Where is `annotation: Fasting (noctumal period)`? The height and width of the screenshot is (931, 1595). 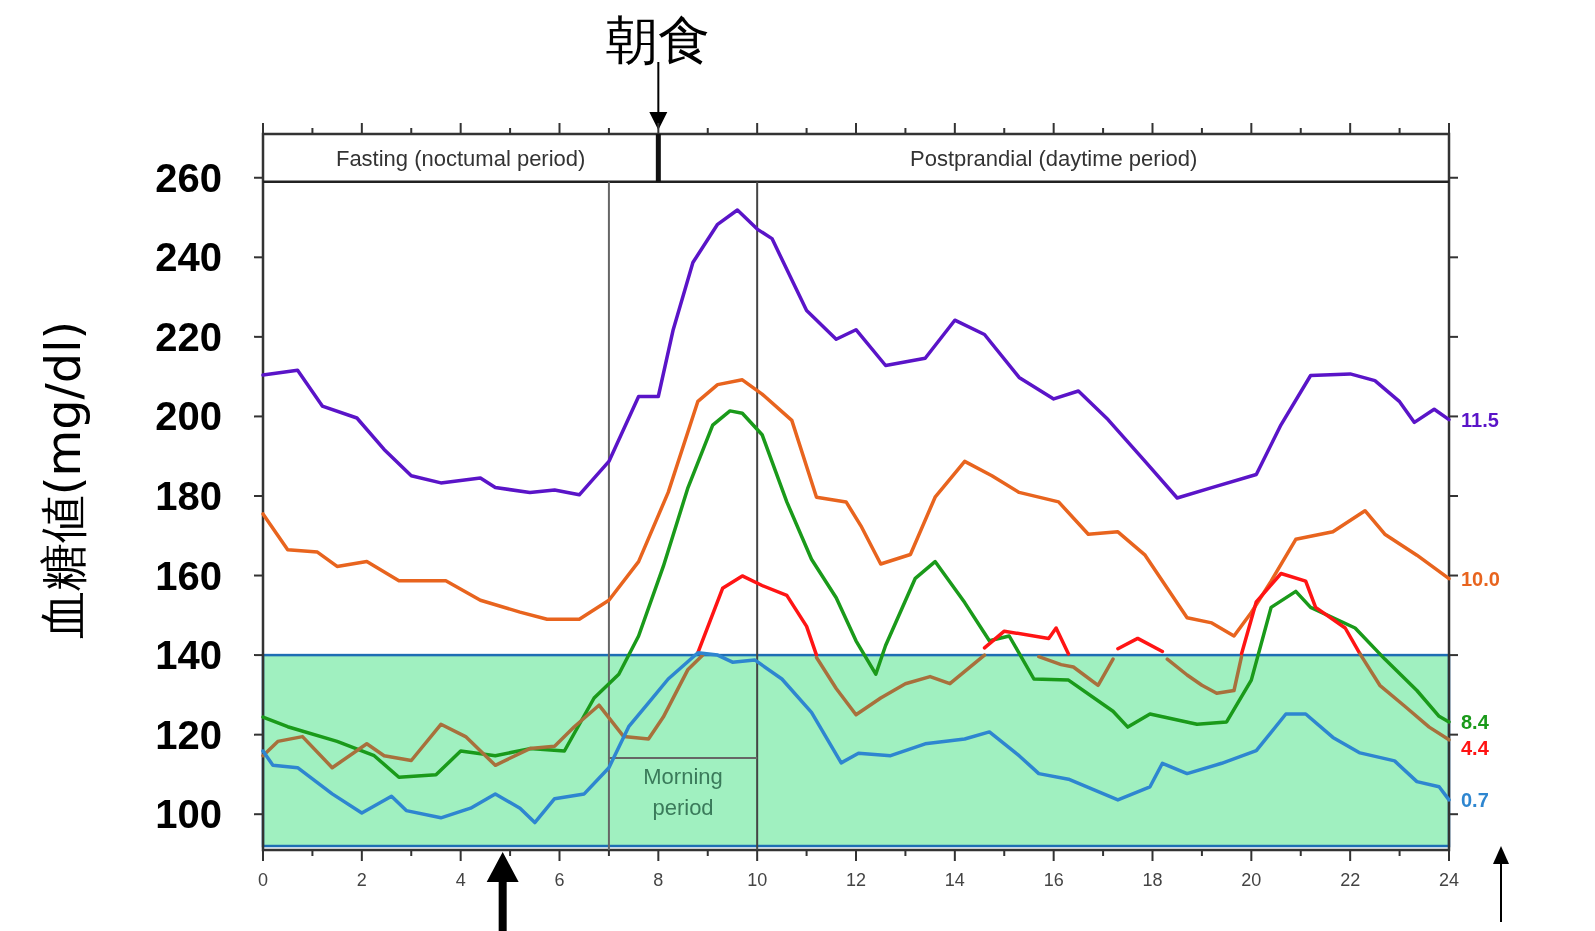
annotation: Fasting (noctumal period) is located at coordinates (460, 158).